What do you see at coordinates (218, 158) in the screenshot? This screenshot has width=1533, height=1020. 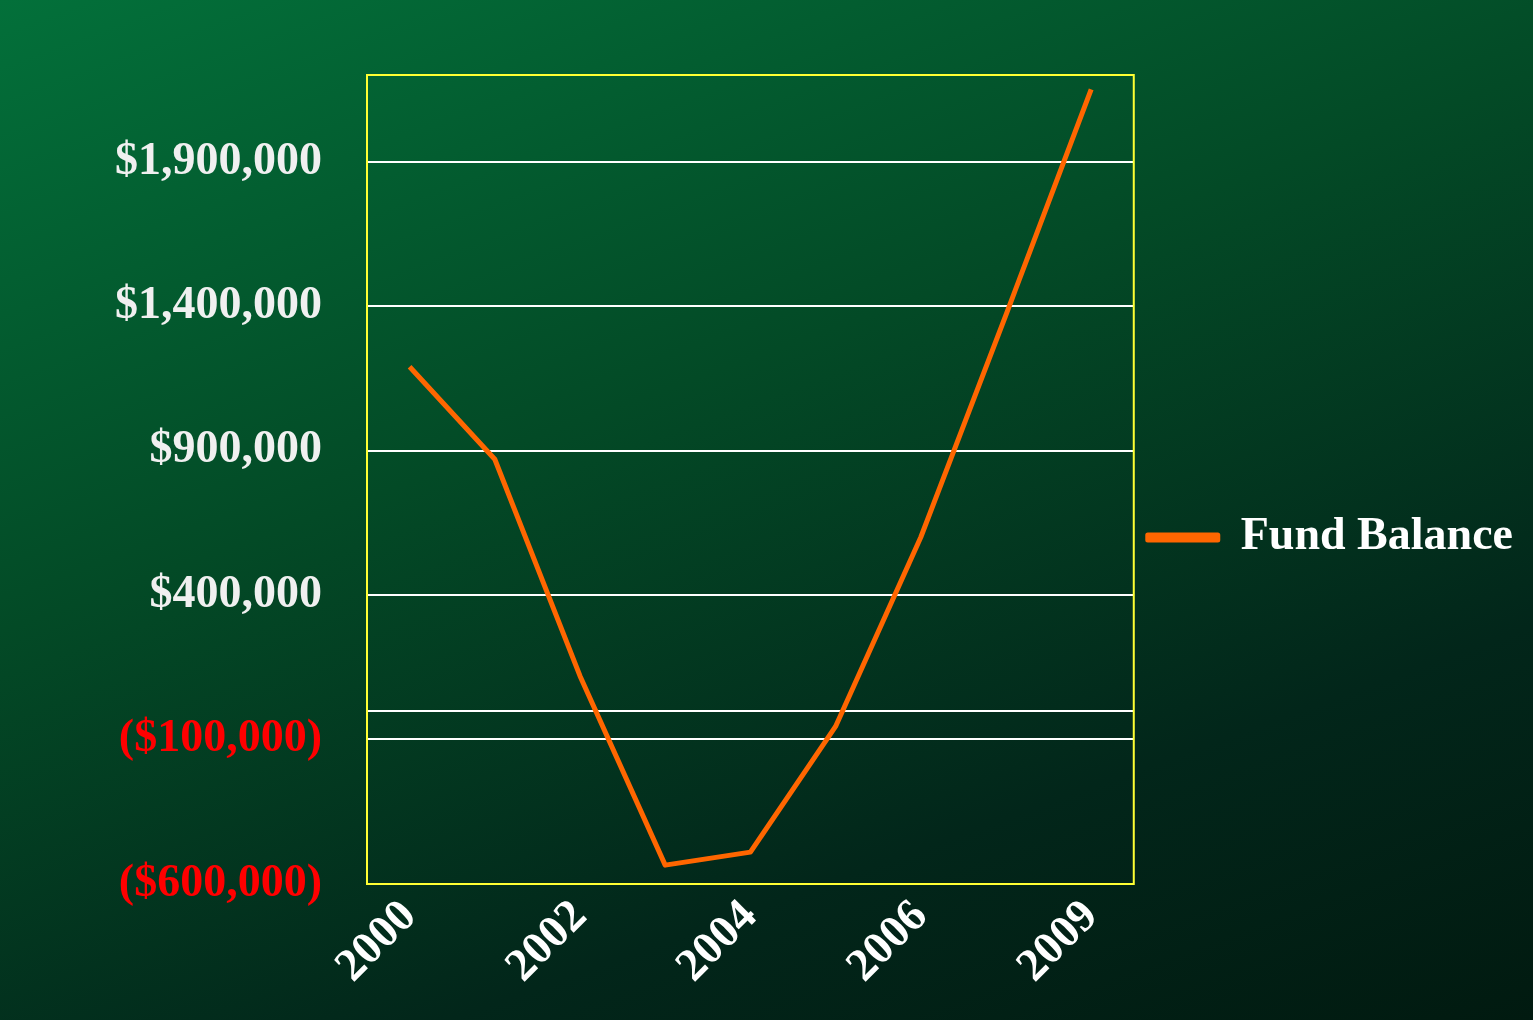 I see `y-tick-label: $1,900,000` at bounding box center [218, 158].